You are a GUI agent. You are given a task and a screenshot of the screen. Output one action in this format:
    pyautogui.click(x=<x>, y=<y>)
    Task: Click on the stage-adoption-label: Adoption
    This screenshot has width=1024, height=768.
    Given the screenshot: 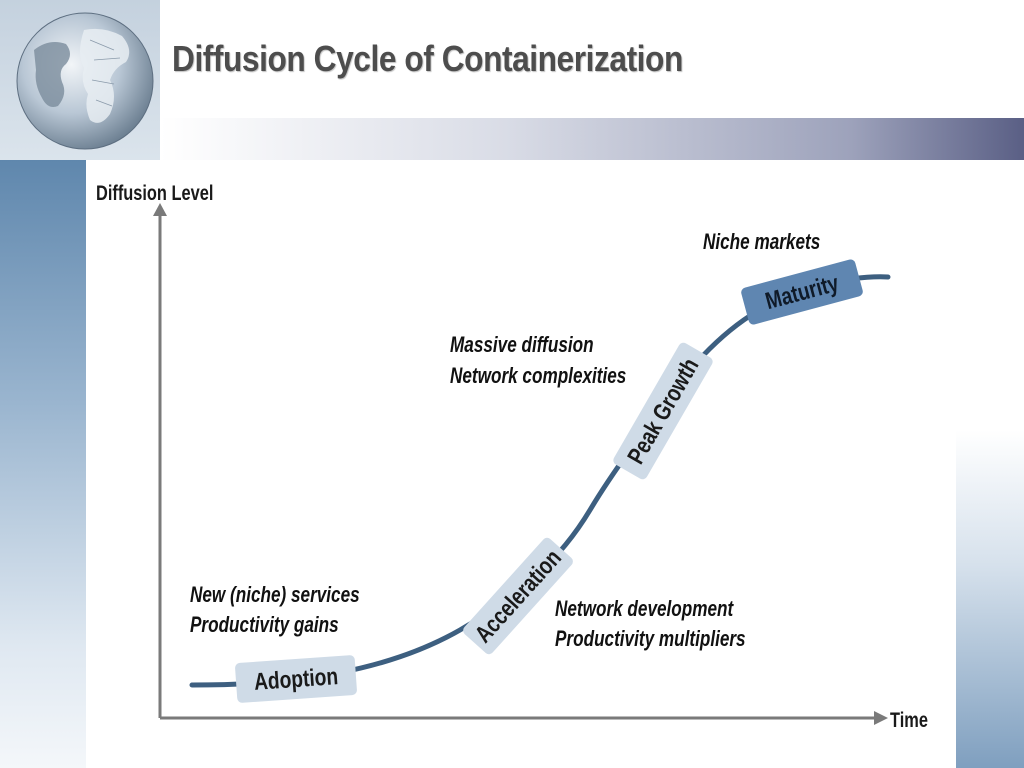 What is the action you would take?
    pyautogui.click(x=296, y=678)
    